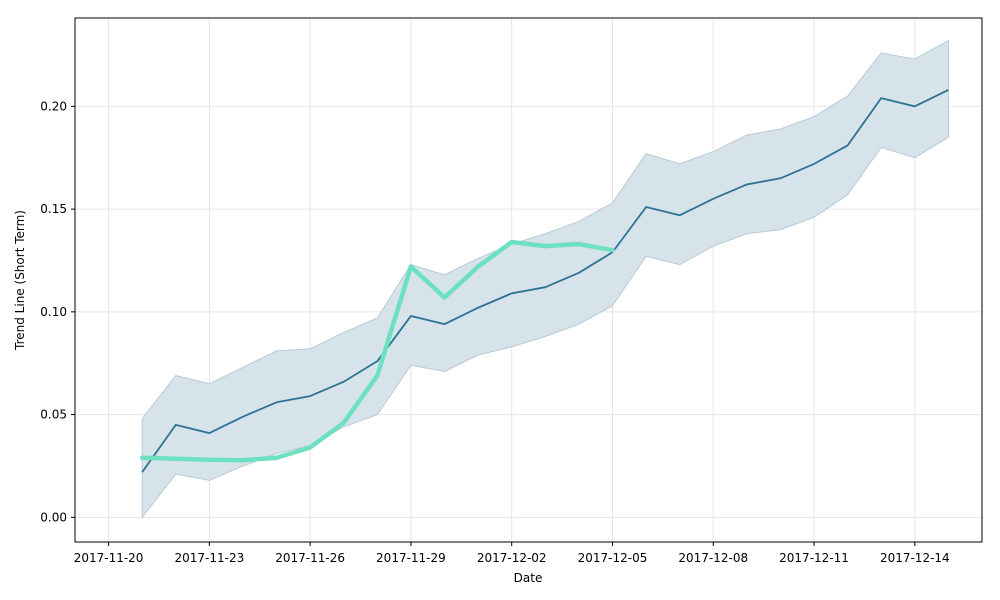 The height and width of the screenshot is (600, 1000). What do you see at coordinates (713, 558) in the screenshot?
I see `x-tick-label: 2017-12-08` at bounding box center [713, 558].